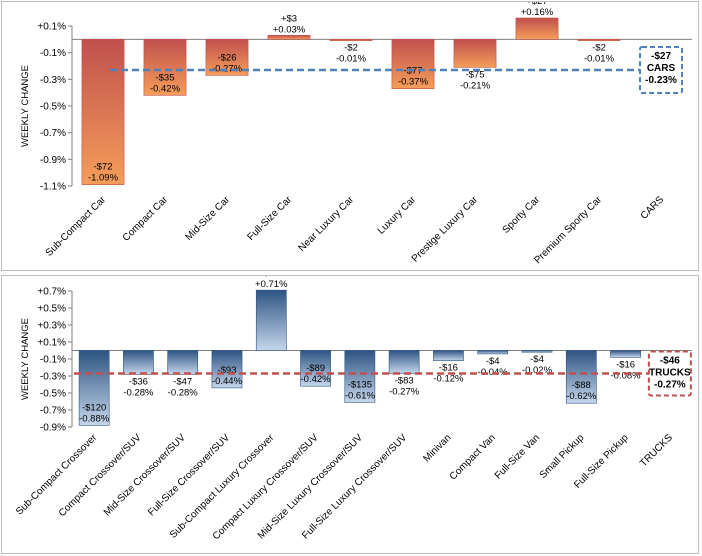 The image size is (702, 556). I want to click on average-name: TRUCKS, so click(670, 372).